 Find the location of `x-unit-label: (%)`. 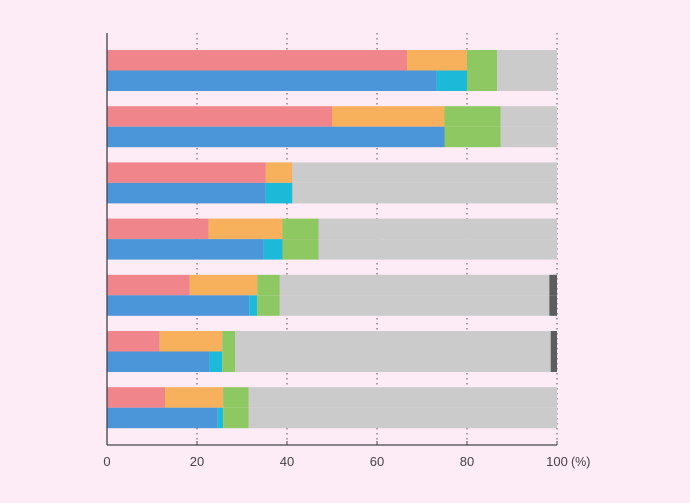

x-unit-label: (%) is located at coordinates (580, 462).